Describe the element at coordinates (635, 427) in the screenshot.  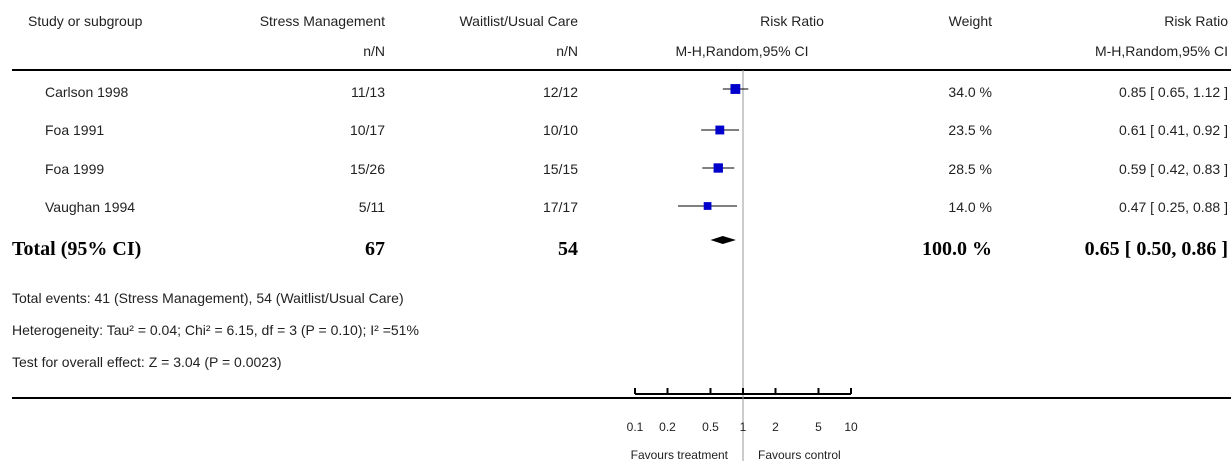
I see `x-tick-label: 0.1` at that location.